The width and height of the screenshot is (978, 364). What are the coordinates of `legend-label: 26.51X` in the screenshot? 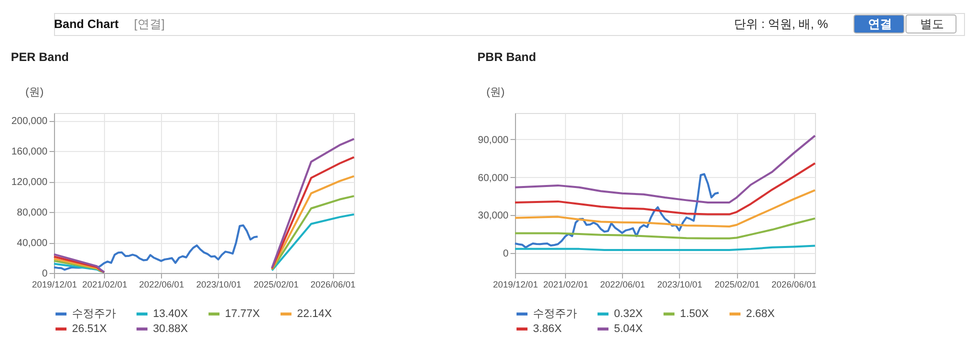 It's located at (90, 329).